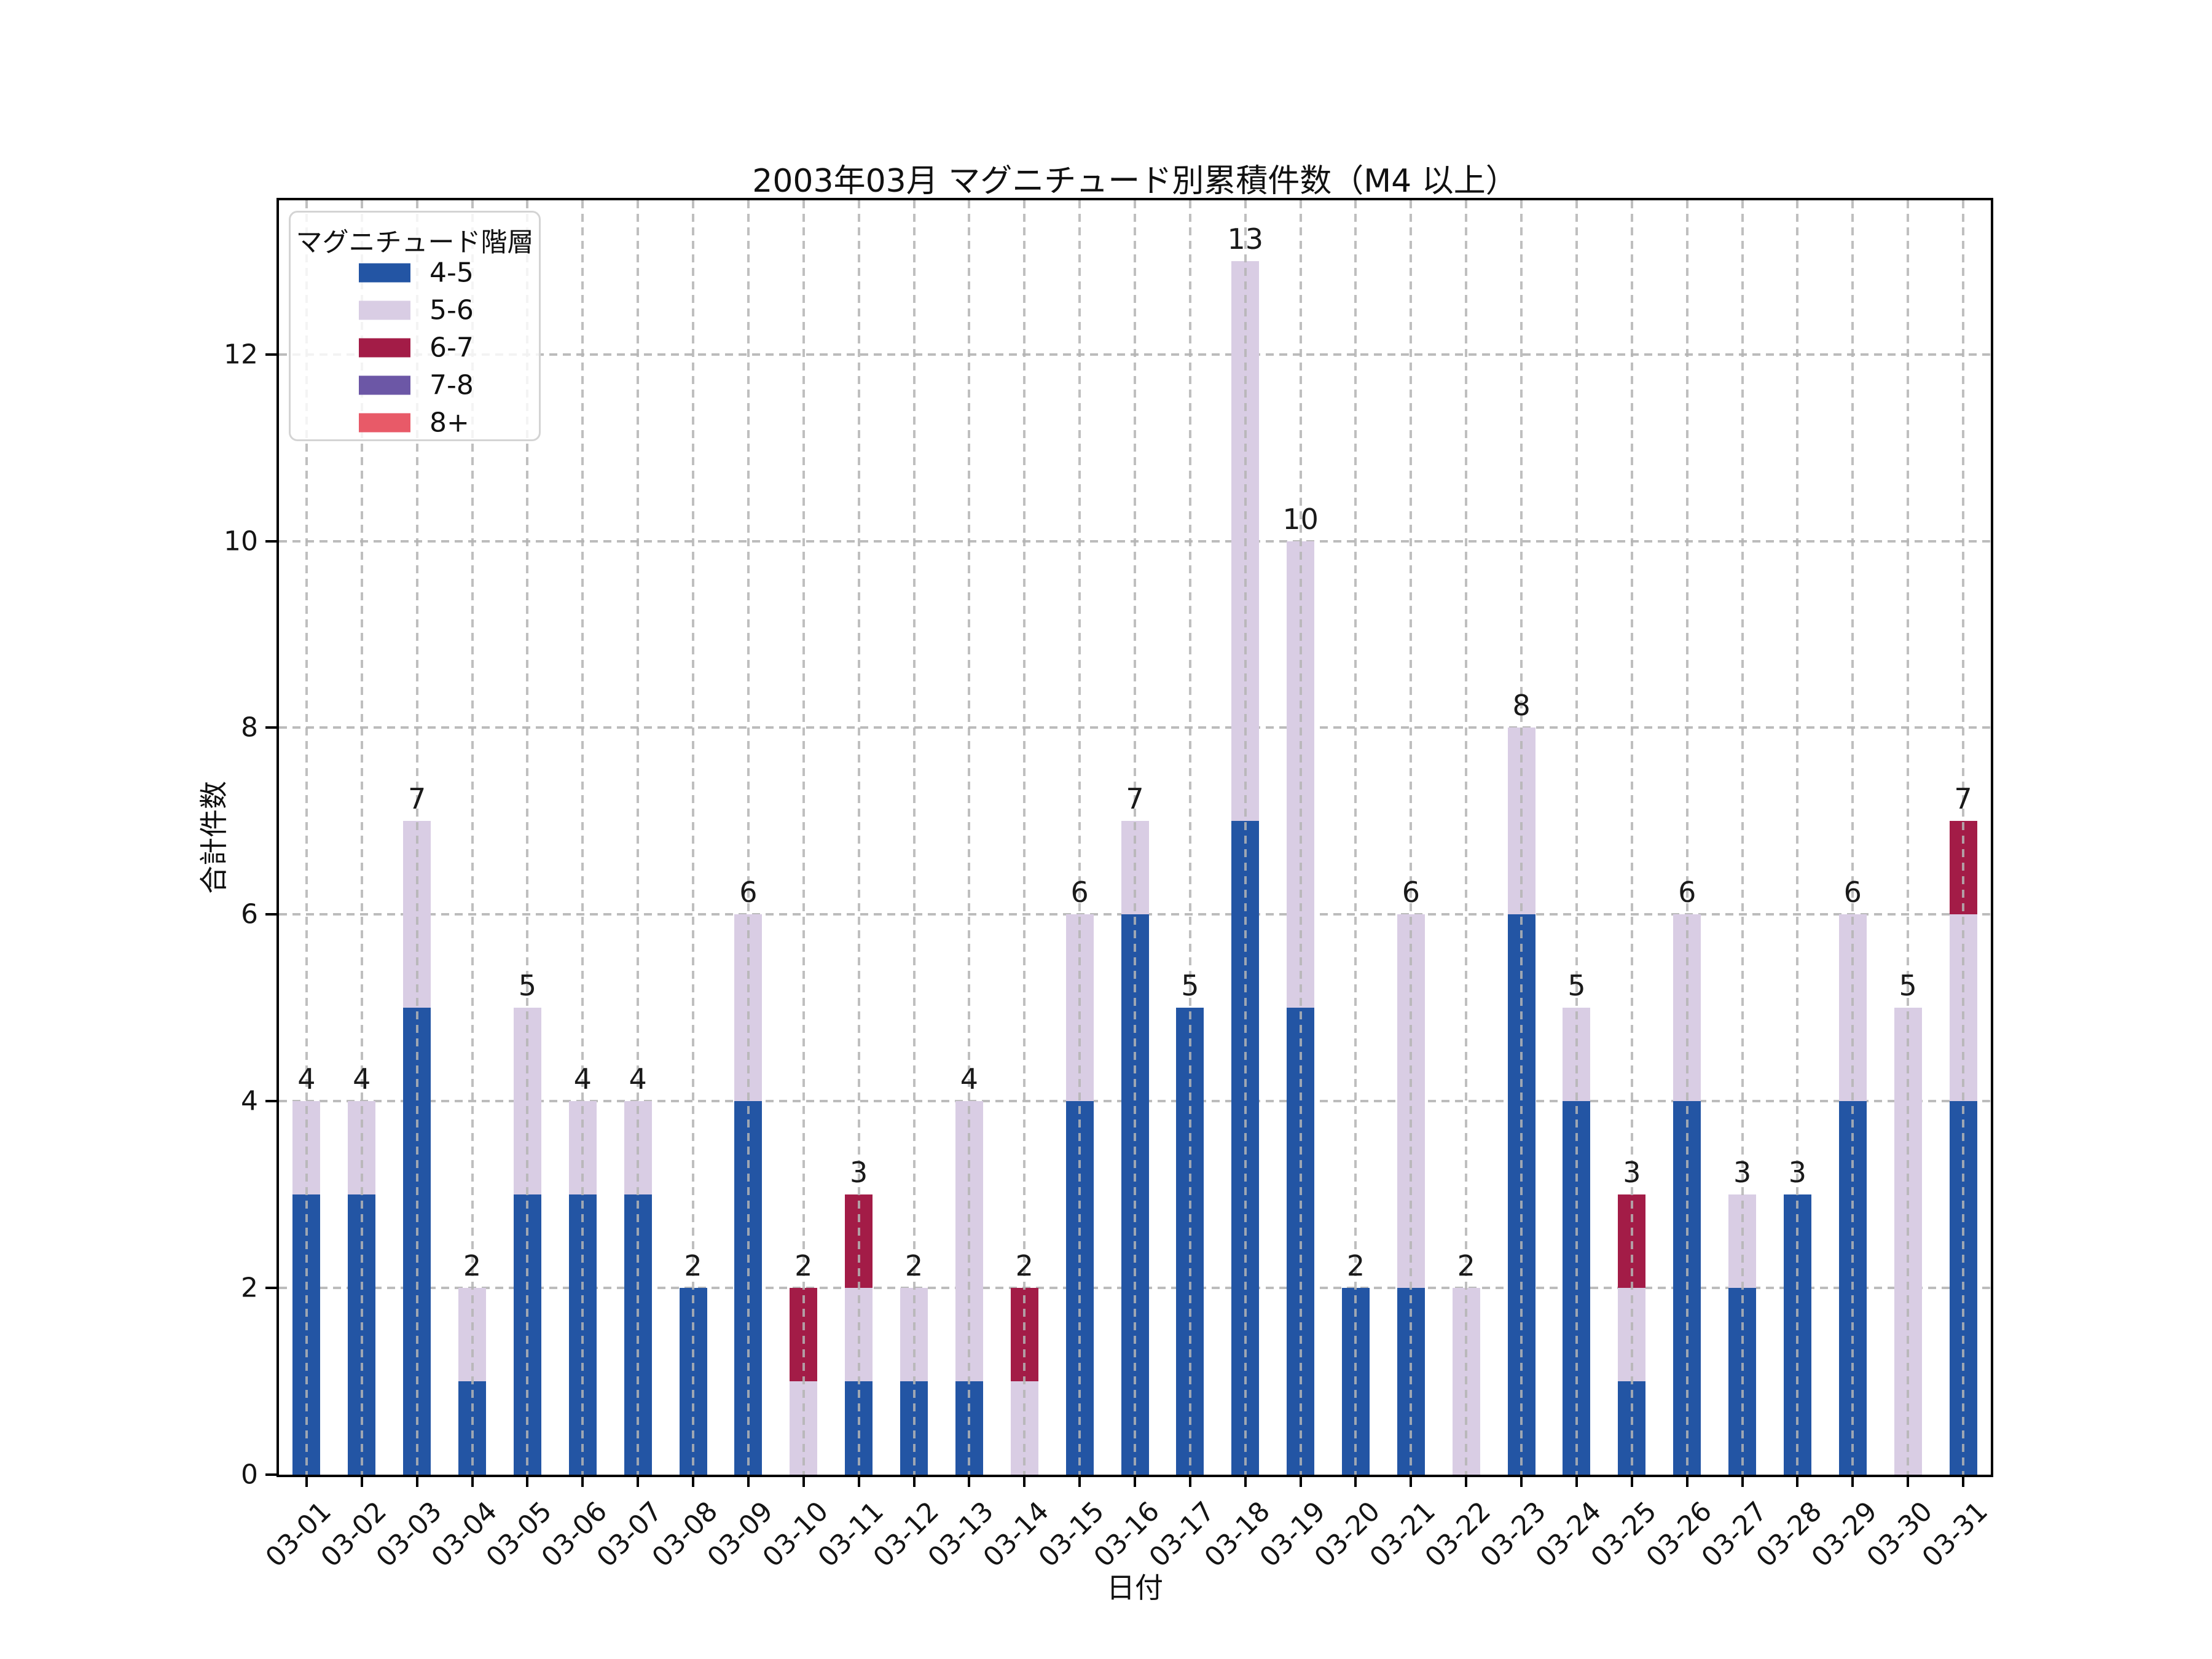 This screenshot has height=1659, width=2212. Describe the element at coordinates (1521, 706) in the screenshot. I see `bar-total-label-03-23: 8` at that location.